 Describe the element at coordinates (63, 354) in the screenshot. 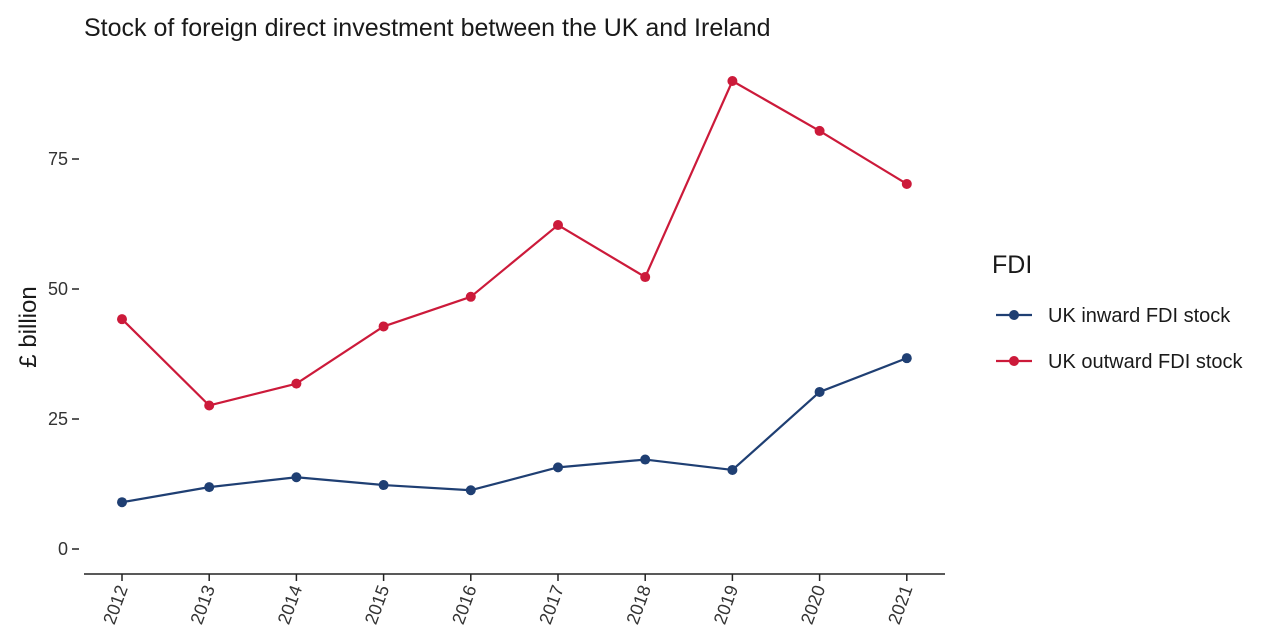

I see `y-axis: 0 25 50 75` at that location.